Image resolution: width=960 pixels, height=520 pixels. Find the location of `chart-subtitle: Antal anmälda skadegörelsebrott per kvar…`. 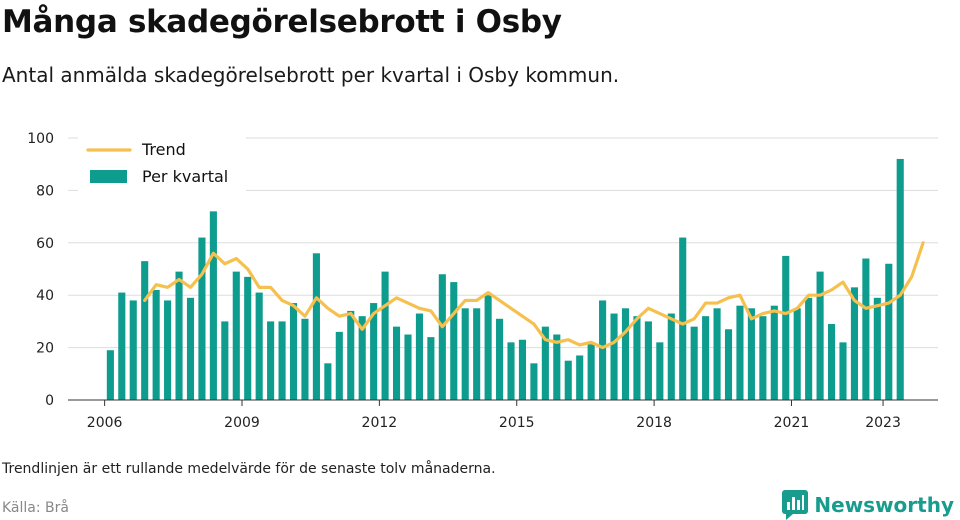

chart-subtitle: Antal anmälda skadegörelsebrott per kvar… is located at coordinates (311, 75).